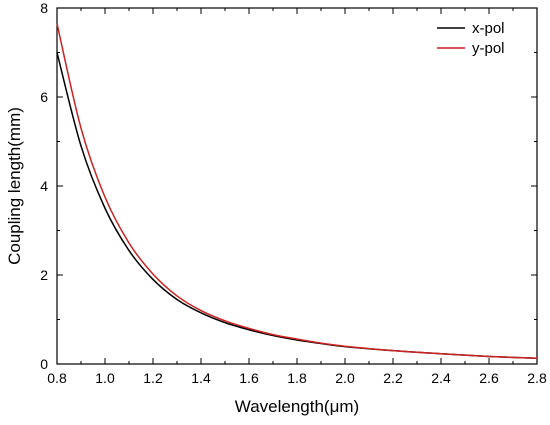  I want to click on x-tick-label: 1.0, so click(105, 378).